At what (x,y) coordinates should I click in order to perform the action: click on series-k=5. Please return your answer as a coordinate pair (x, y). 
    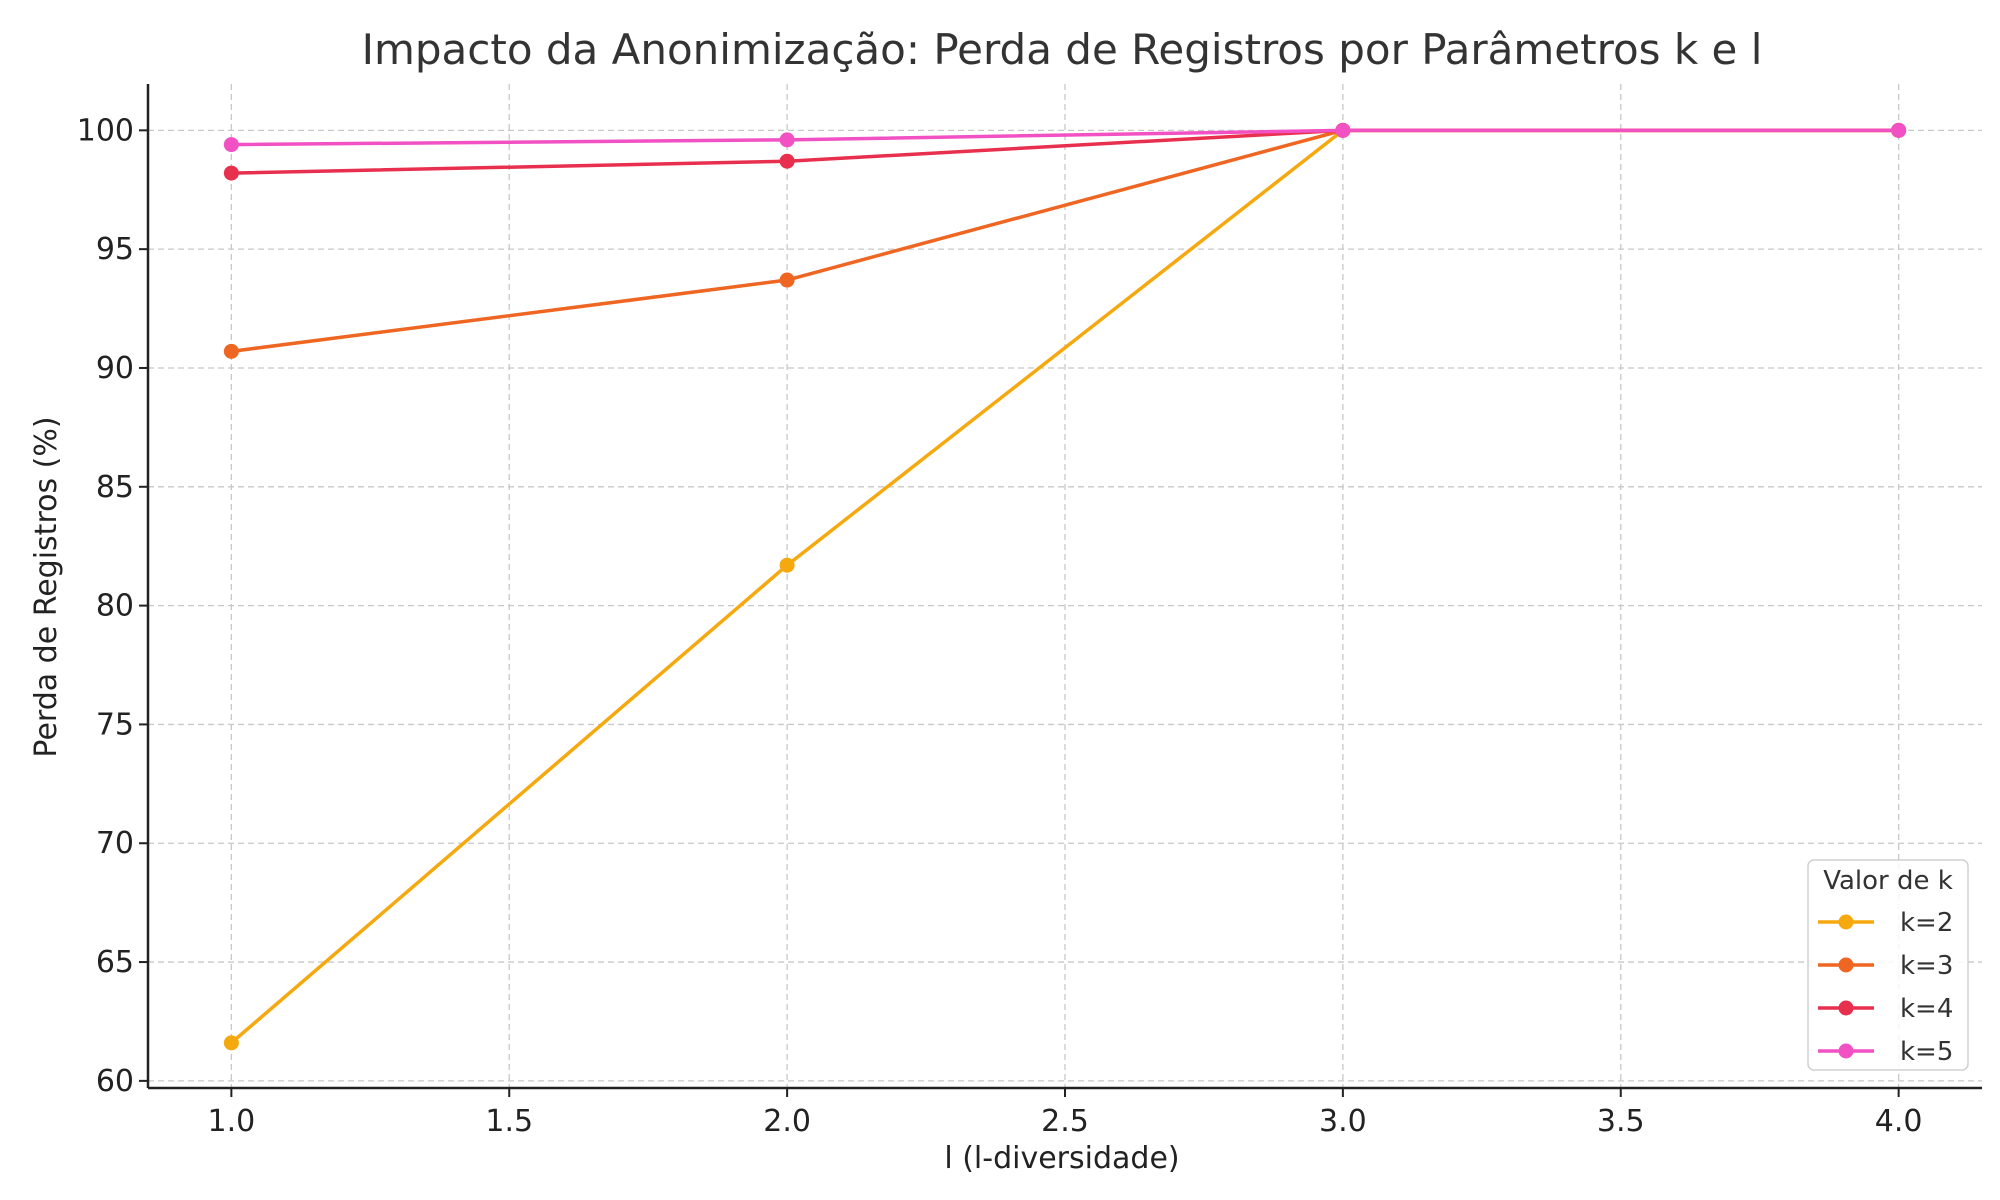
    Looking at the image, I should click on (1065, 137).